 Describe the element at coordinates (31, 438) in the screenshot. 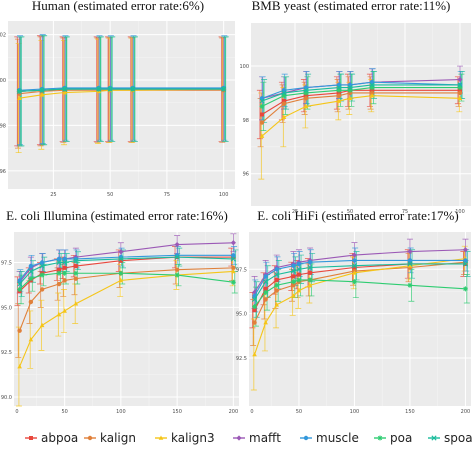

I see `legend-key-marker-abpoa` at that location.